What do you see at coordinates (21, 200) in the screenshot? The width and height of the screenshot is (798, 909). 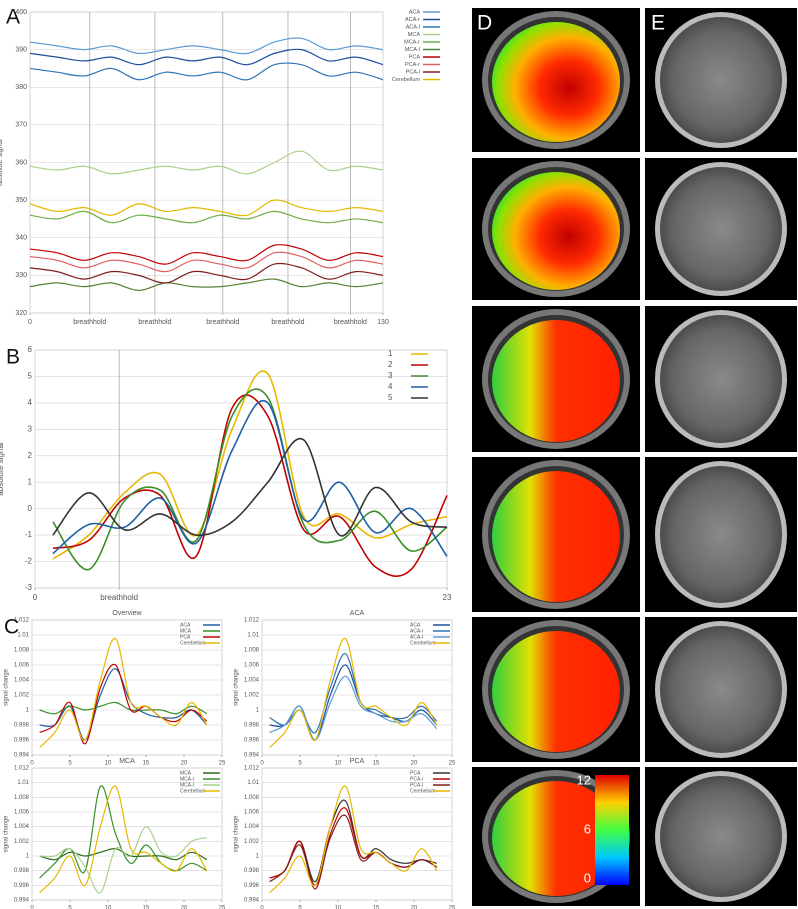 I see `y-tick-label: 350` at bounding box center [21, 200].